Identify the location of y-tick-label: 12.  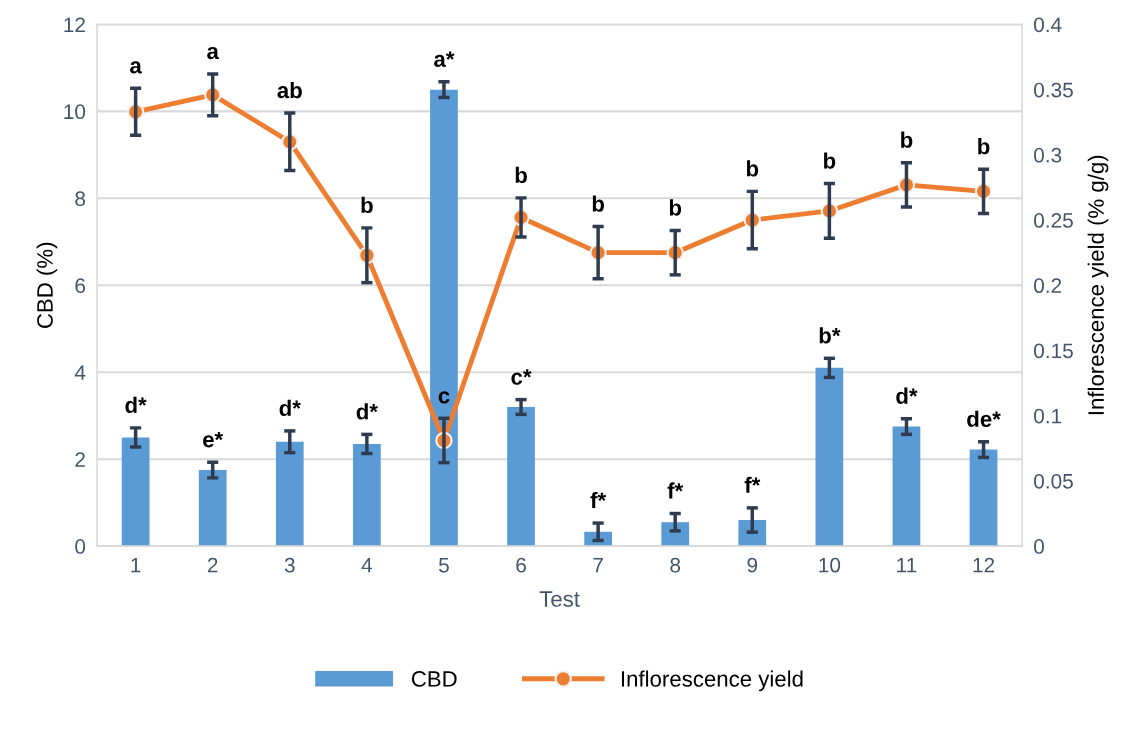
(74, 24).